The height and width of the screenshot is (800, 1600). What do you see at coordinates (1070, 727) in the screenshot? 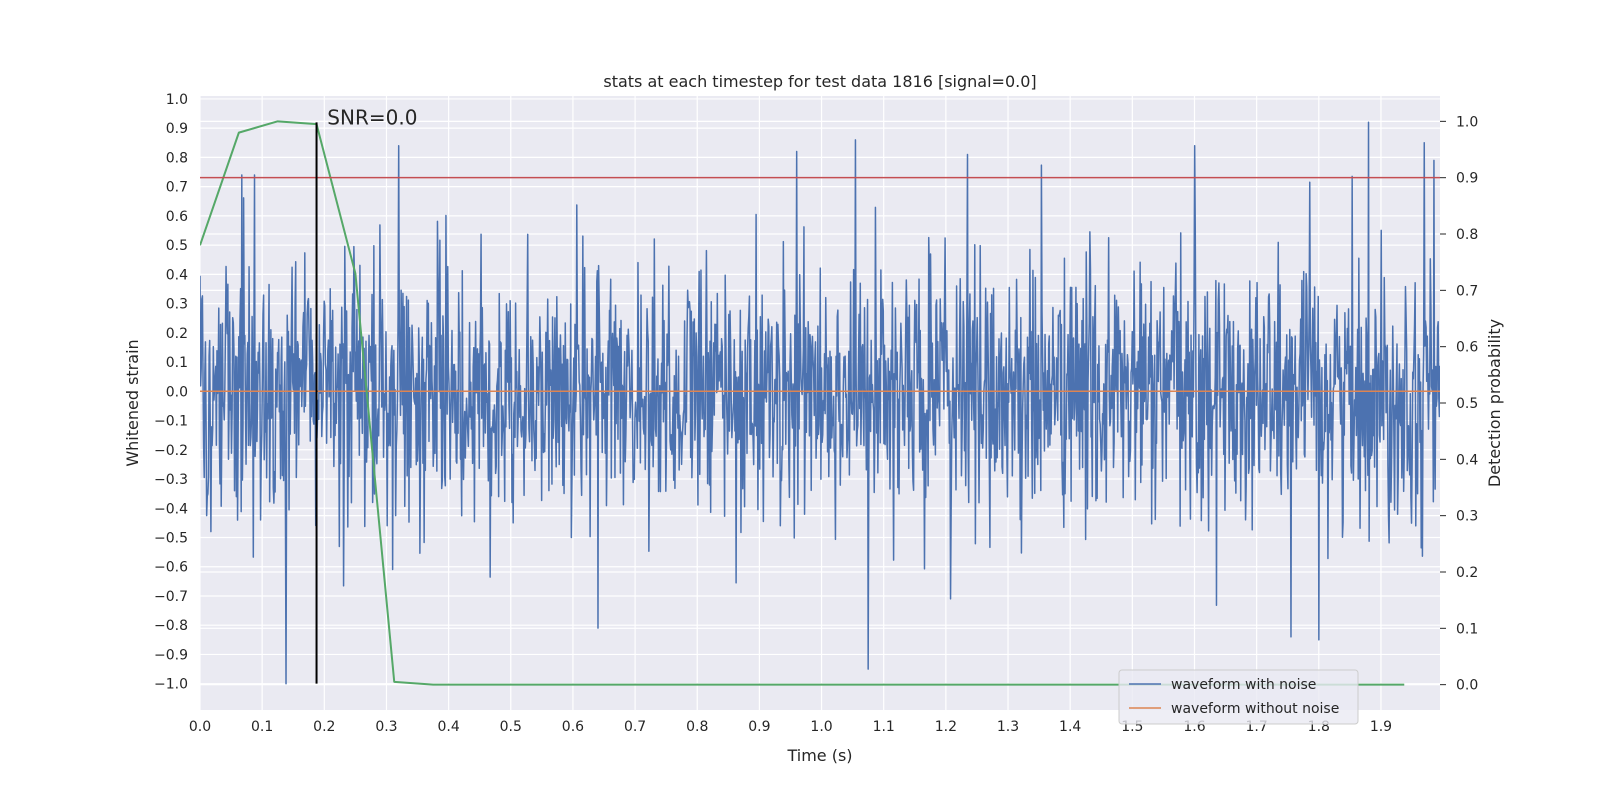
I see `x-tick-label: 1.4` at bounding box center [1070, 727].